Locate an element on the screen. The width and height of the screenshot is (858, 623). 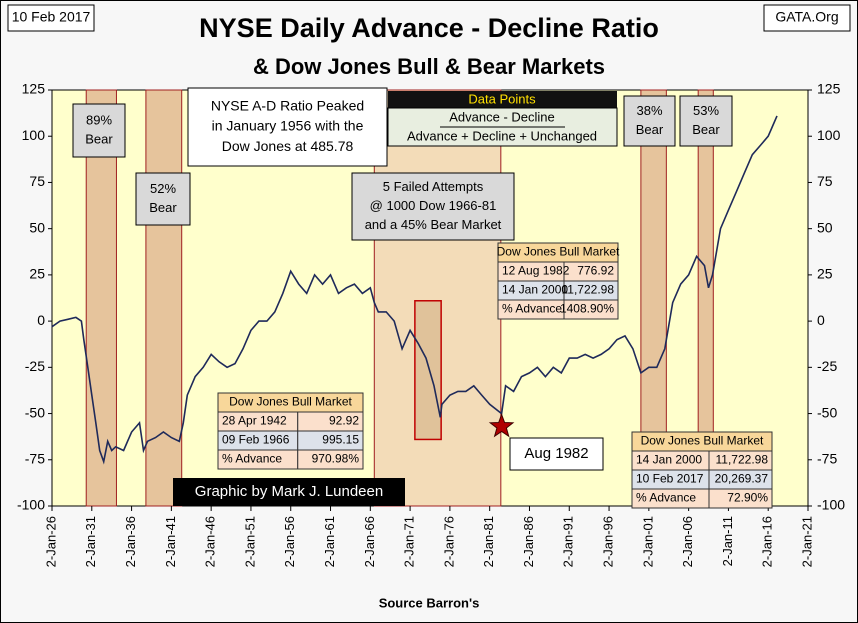
x-tick-label: 2-Jan-46 is located at coordinates (210, 541).